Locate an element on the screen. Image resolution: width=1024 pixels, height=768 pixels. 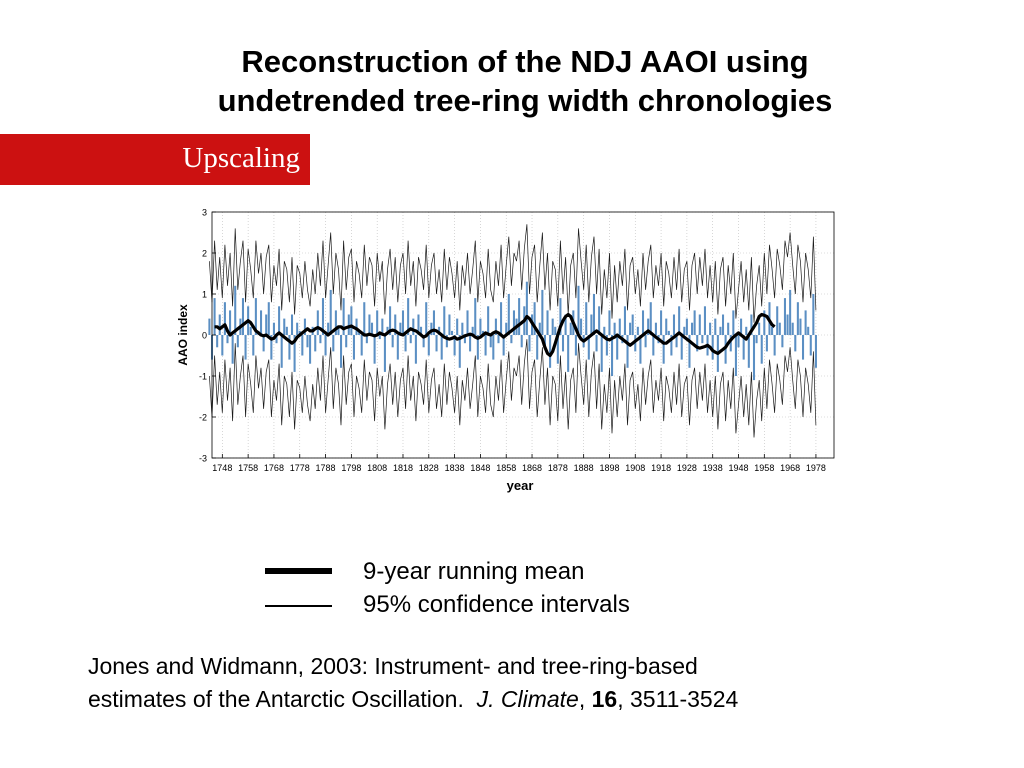
y-tick-label: 0 is located at coordinates (204, 336).